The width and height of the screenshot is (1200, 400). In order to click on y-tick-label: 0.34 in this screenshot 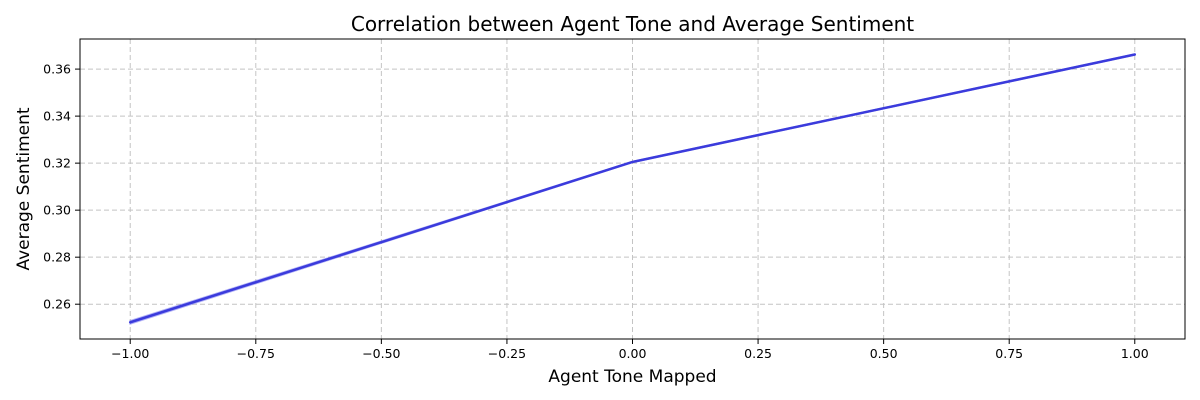, I will do `click(57, 116)`.